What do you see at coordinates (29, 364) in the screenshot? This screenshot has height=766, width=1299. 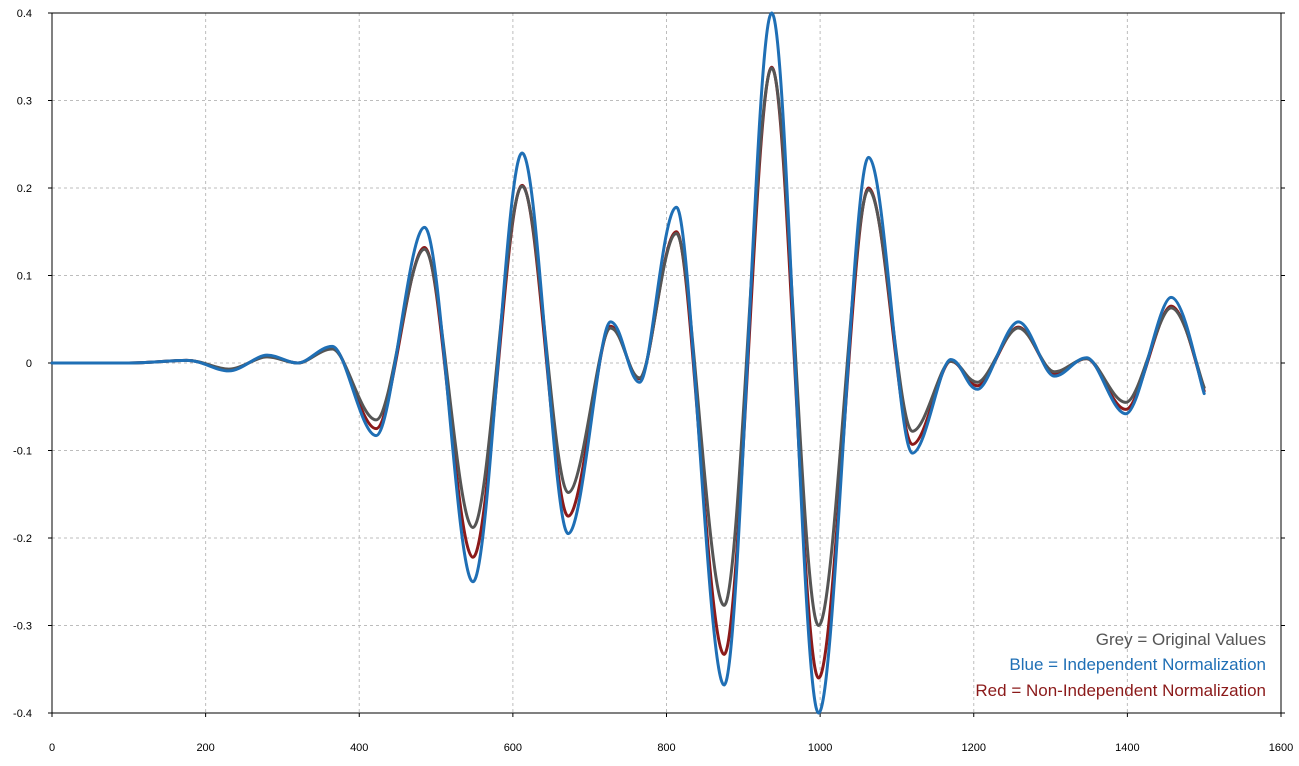 I see `y-tick-label: 0` at bounding box center [29, 364].